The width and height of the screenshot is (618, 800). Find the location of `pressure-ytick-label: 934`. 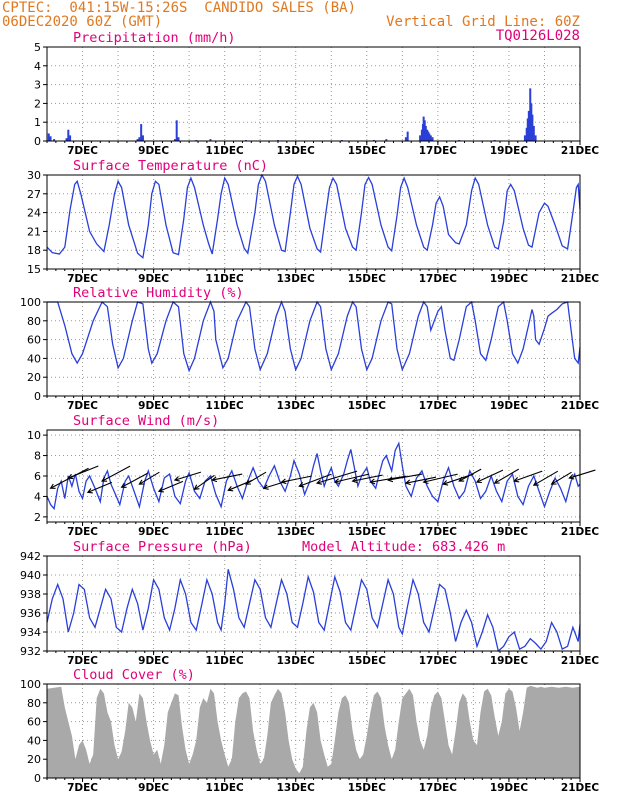

pressure-ytick-label: 934 is located at coordinates (30, 632).